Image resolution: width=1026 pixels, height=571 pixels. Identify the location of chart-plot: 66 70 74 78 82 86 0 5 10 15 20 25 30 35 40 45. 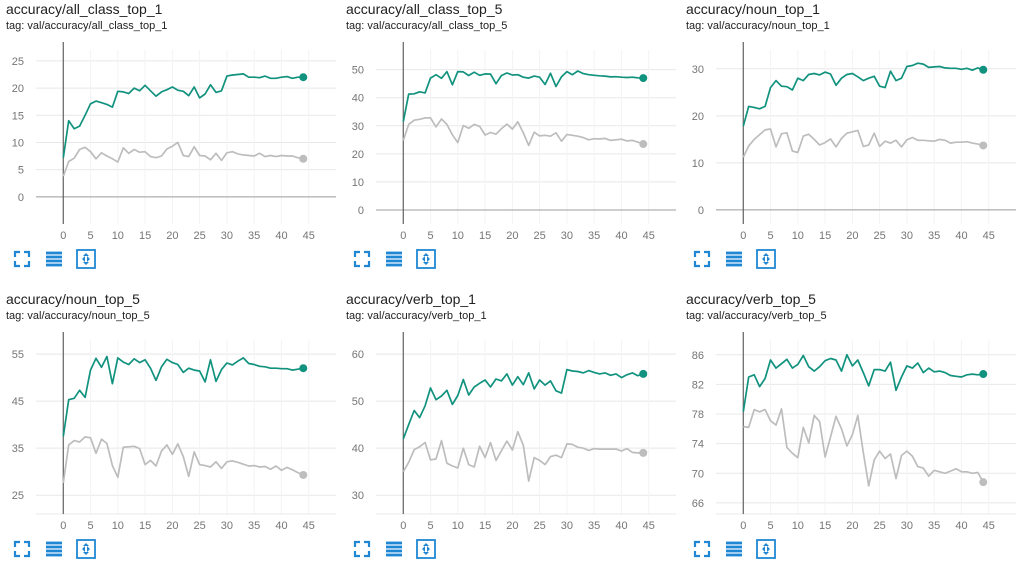
(850, 432).